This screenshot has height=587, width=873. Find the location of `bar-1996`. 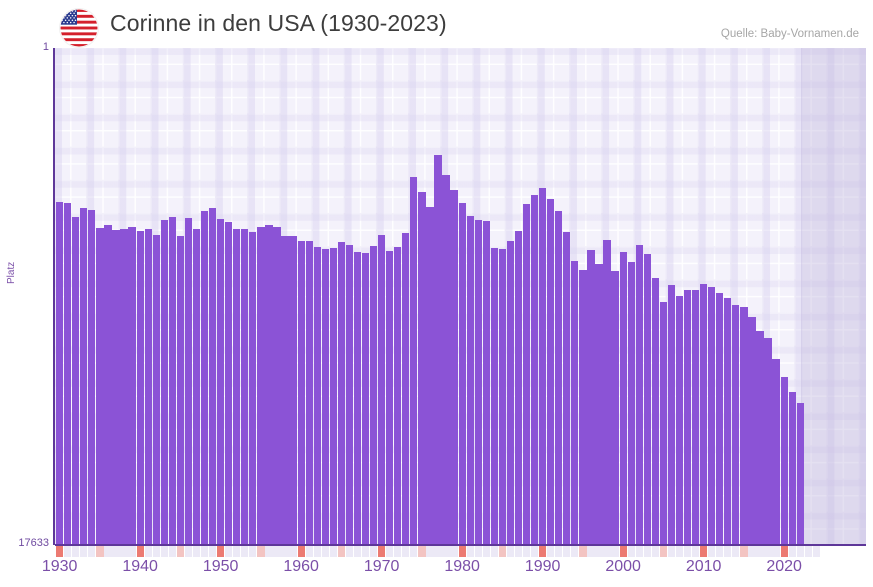

bar-1996 is located at coordinates (591, 396).